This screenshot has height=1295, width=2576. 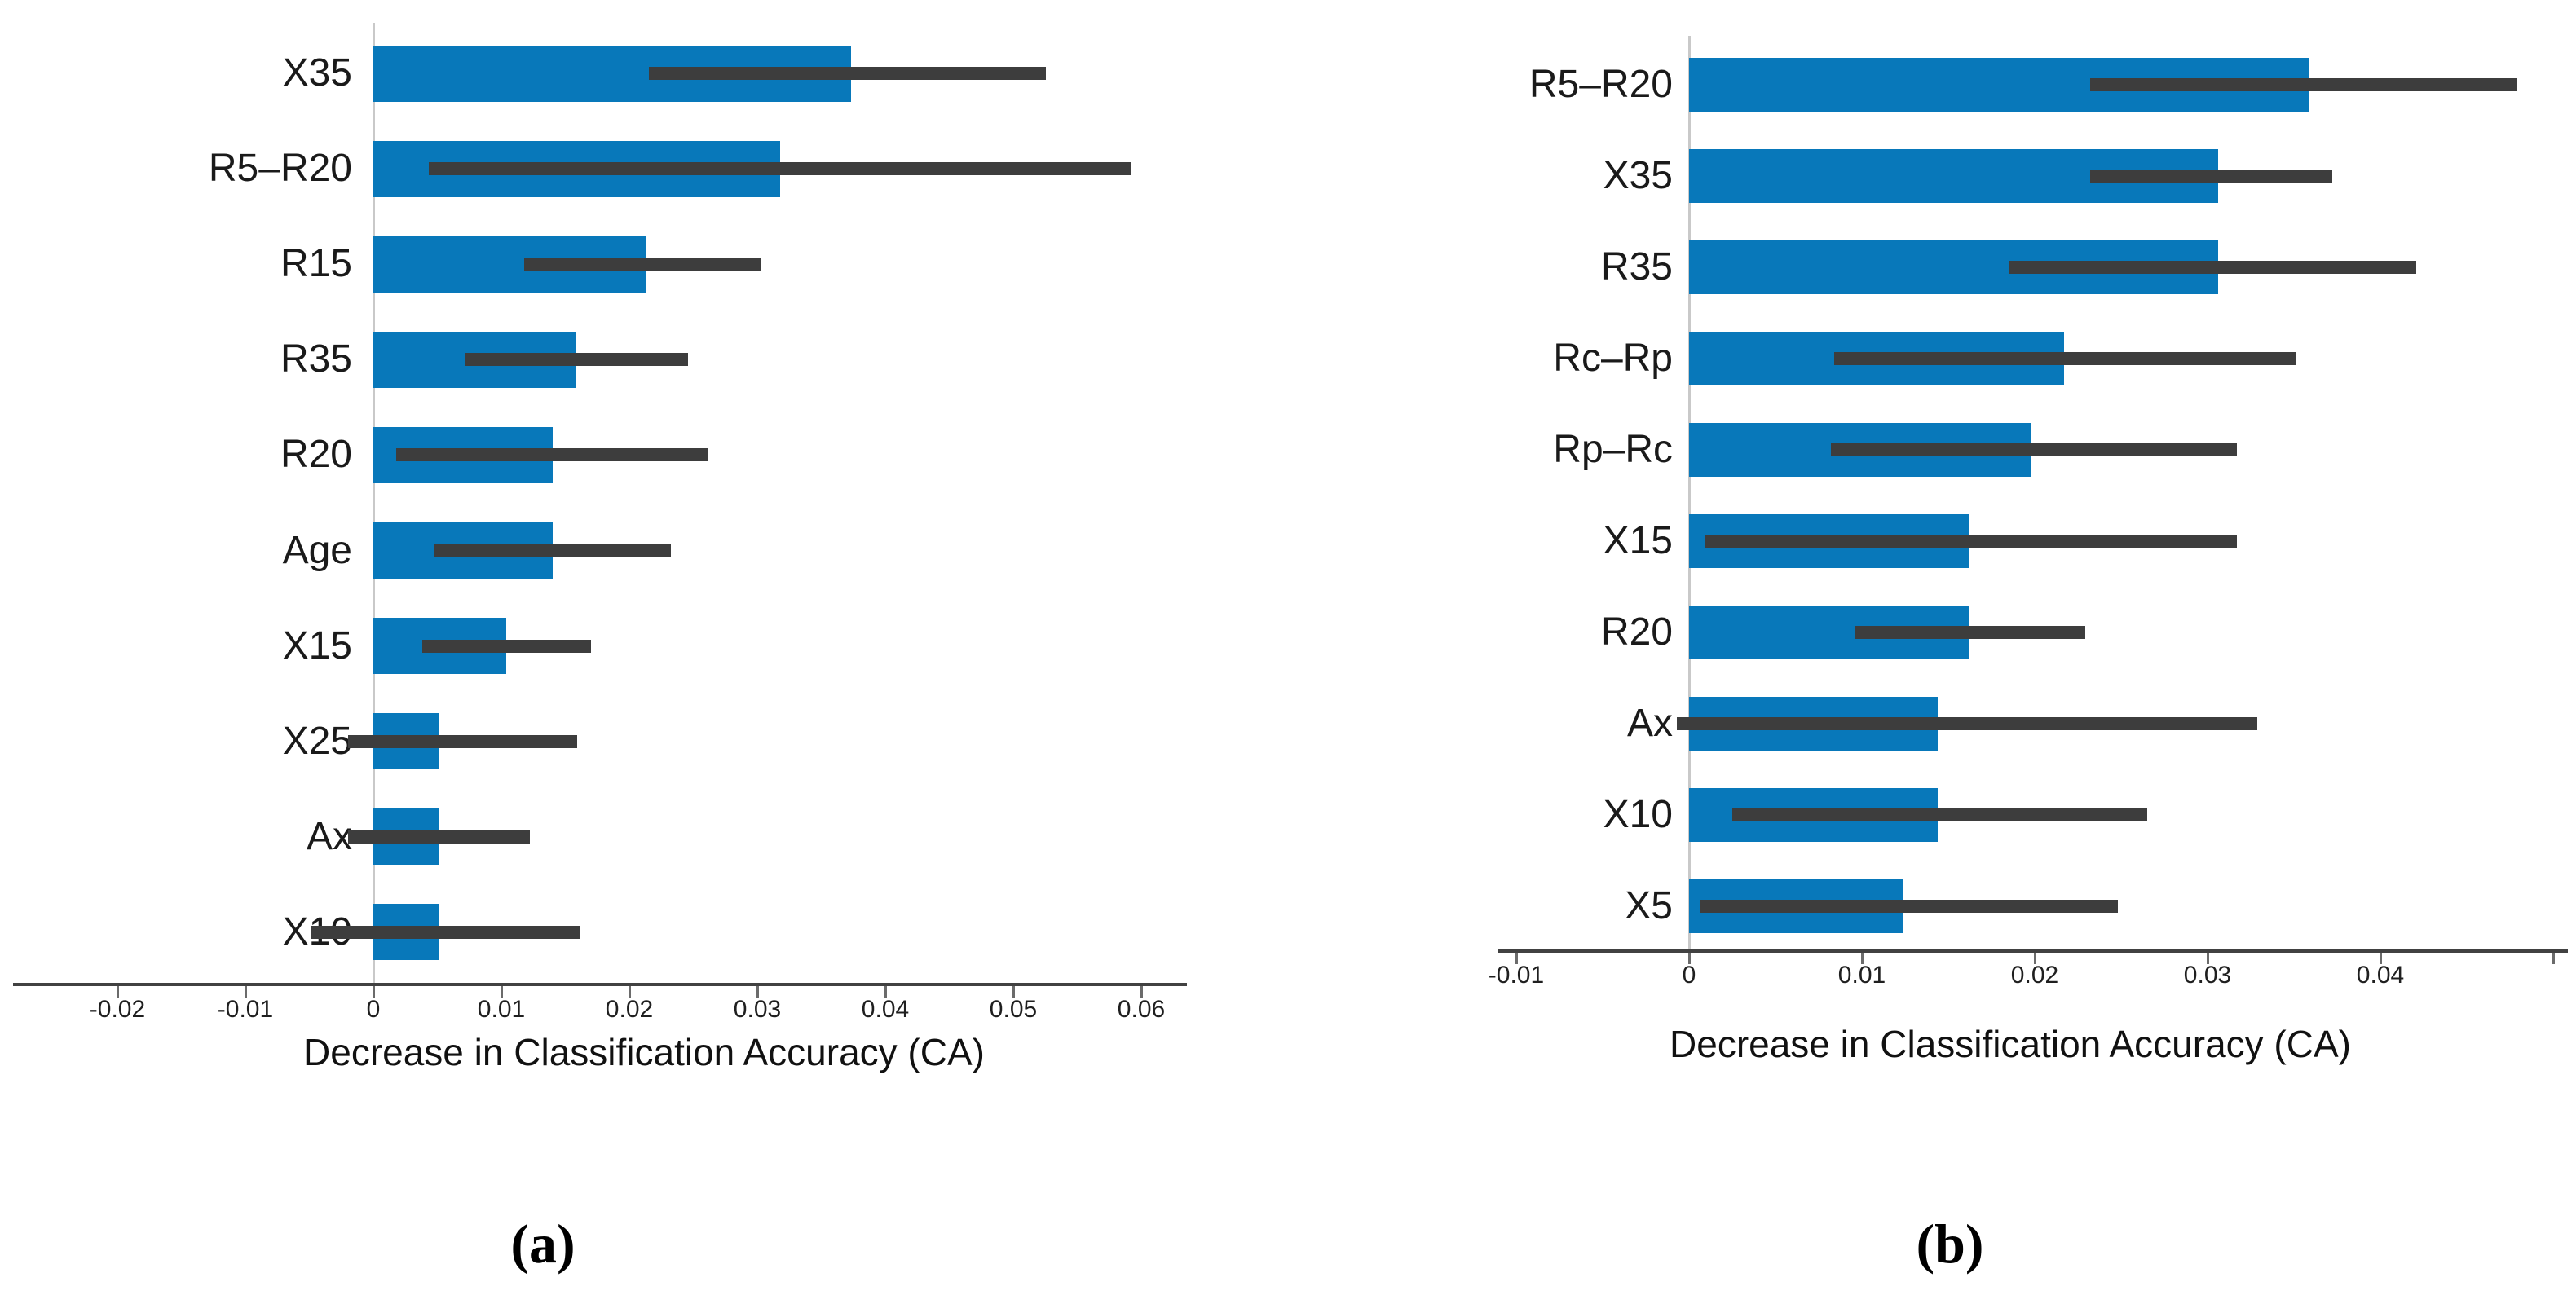 I want to click on category-label: Age, so click(x=317, y=550).